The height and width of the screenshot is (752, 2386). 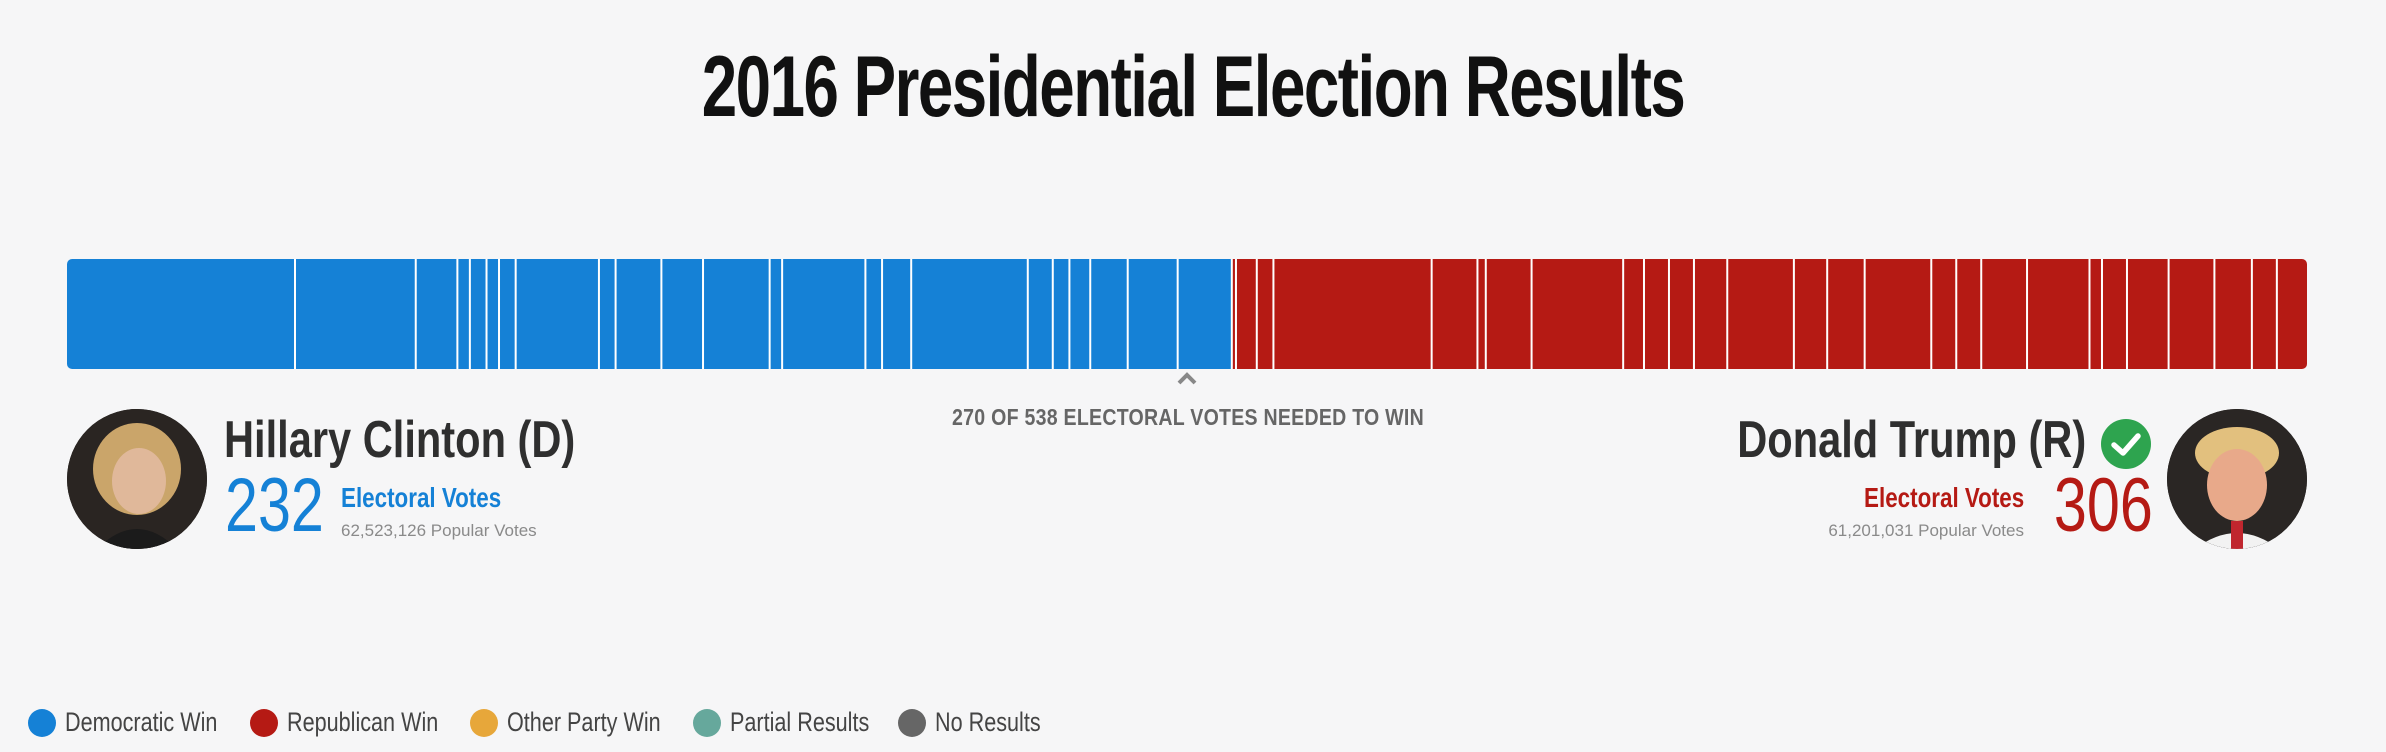 I want to click on legend-item-other: Other Party Win, so click(x=570, y=722).